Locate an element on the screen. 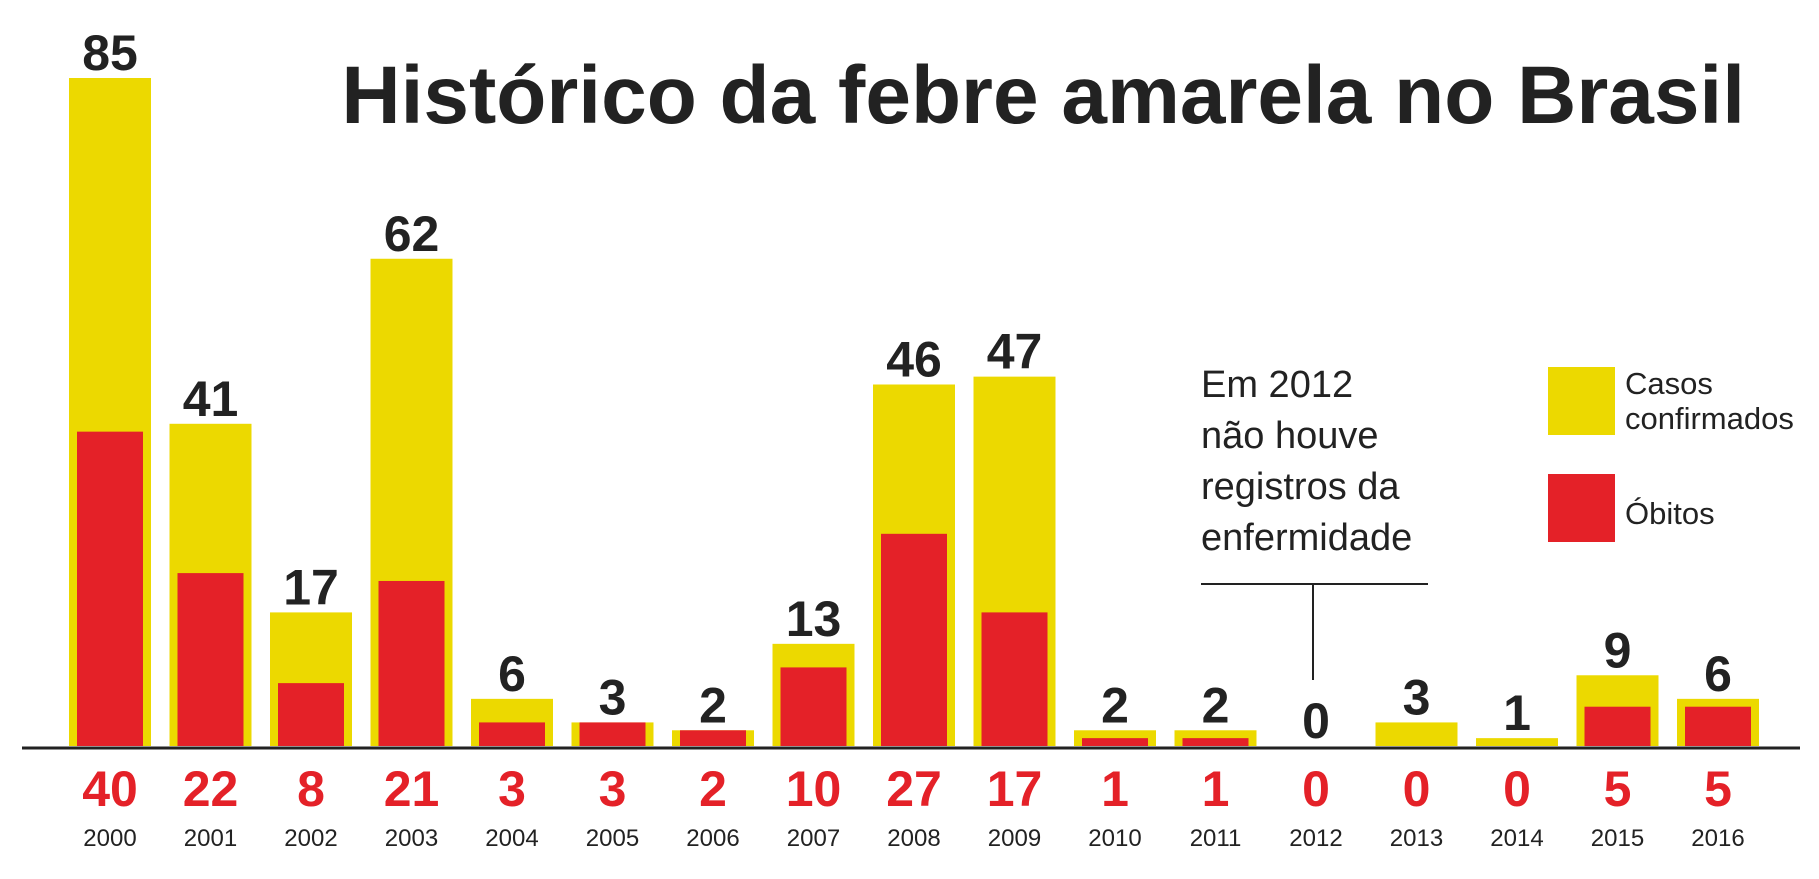 The width and height of the screenshot is (1819, 879). x-tick-label-2005: 2005 is located at coordinates (612, 838).